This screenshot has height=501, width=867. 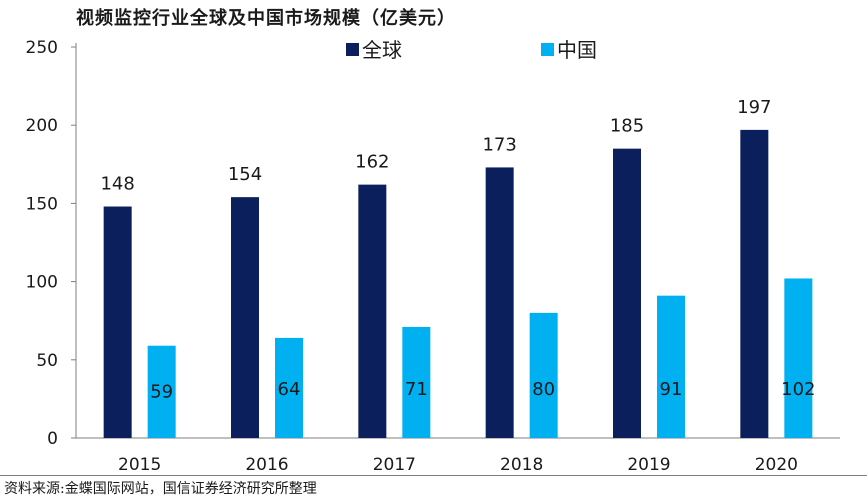 I want to click on data-label: 59, so click(x=161, y=392).